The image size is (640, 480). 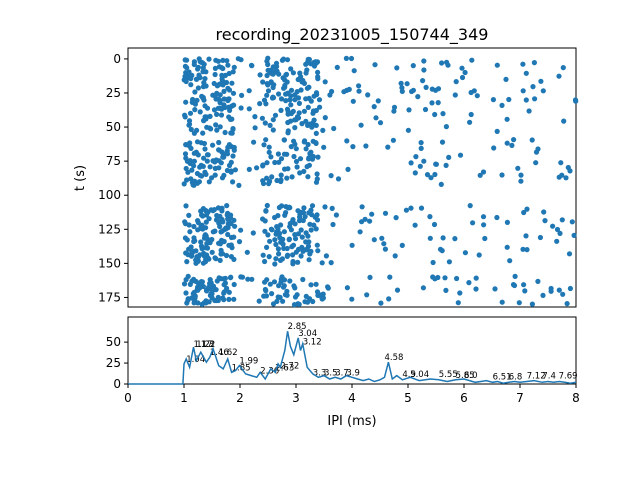 I want to click on ipi-x-axis-label: IPI (ms), so click(x=351, y=421).